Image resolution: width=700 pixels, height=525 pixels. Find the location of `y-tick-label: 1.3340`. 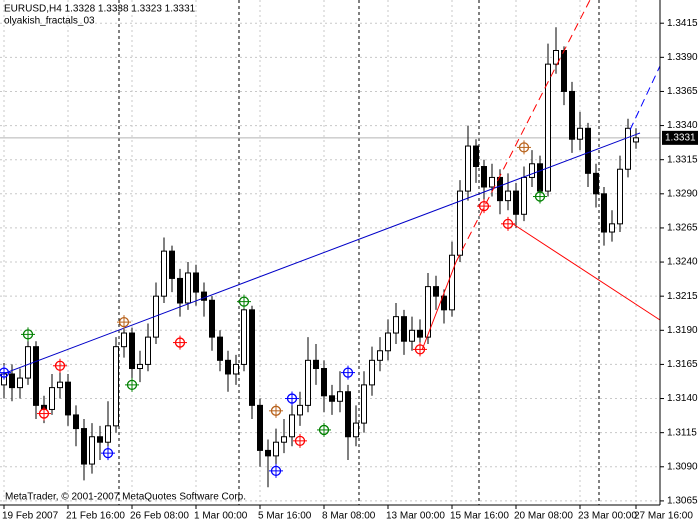

y-tick-label: 1.3340 is located at coordinates (682, 125).